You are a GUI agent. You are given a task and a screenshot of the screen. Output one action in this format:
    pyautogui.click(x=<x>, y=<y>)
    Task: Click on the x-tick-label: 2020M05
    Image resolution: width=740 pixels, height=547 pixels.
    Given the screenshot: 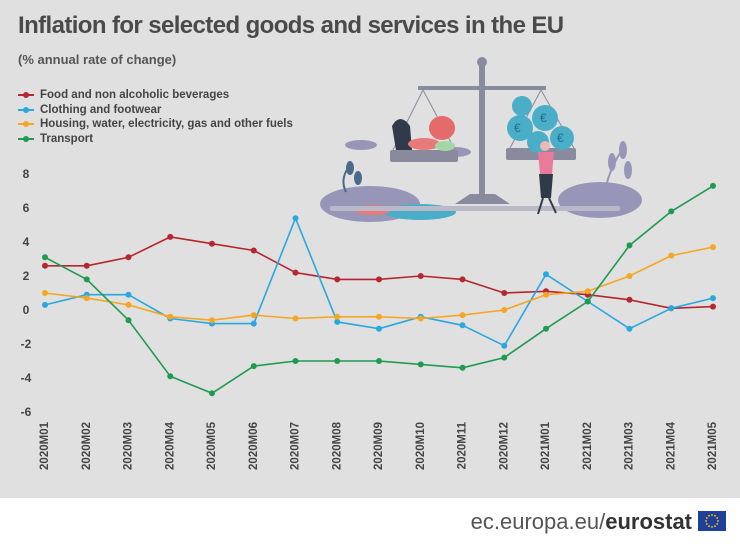 What is the action you would take?
    pyautogui.click(x=212, y=445)
    